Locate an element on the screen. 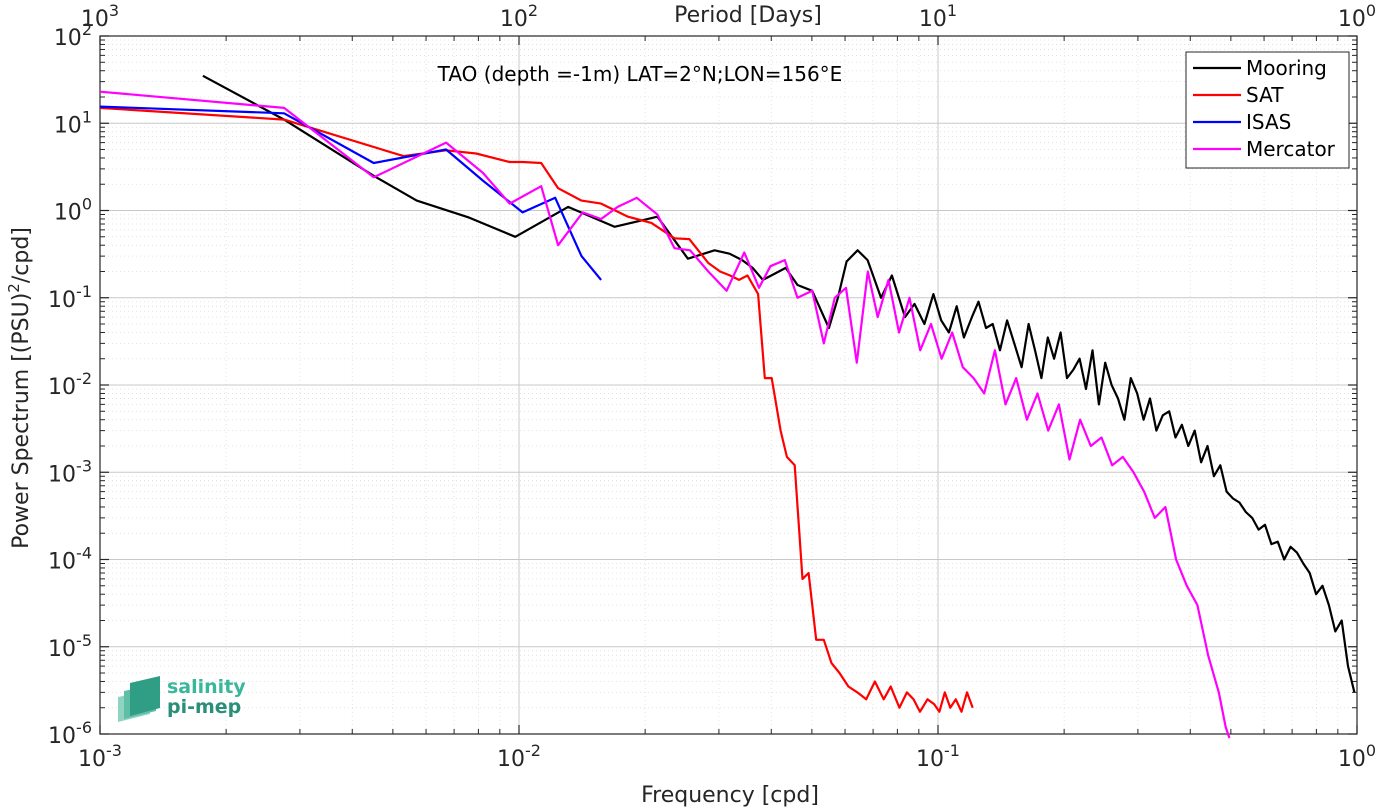 The width and height of the screenshot is (1383, 809). y-tick-label-exponent: -3 is located at coordinates (84, 465).